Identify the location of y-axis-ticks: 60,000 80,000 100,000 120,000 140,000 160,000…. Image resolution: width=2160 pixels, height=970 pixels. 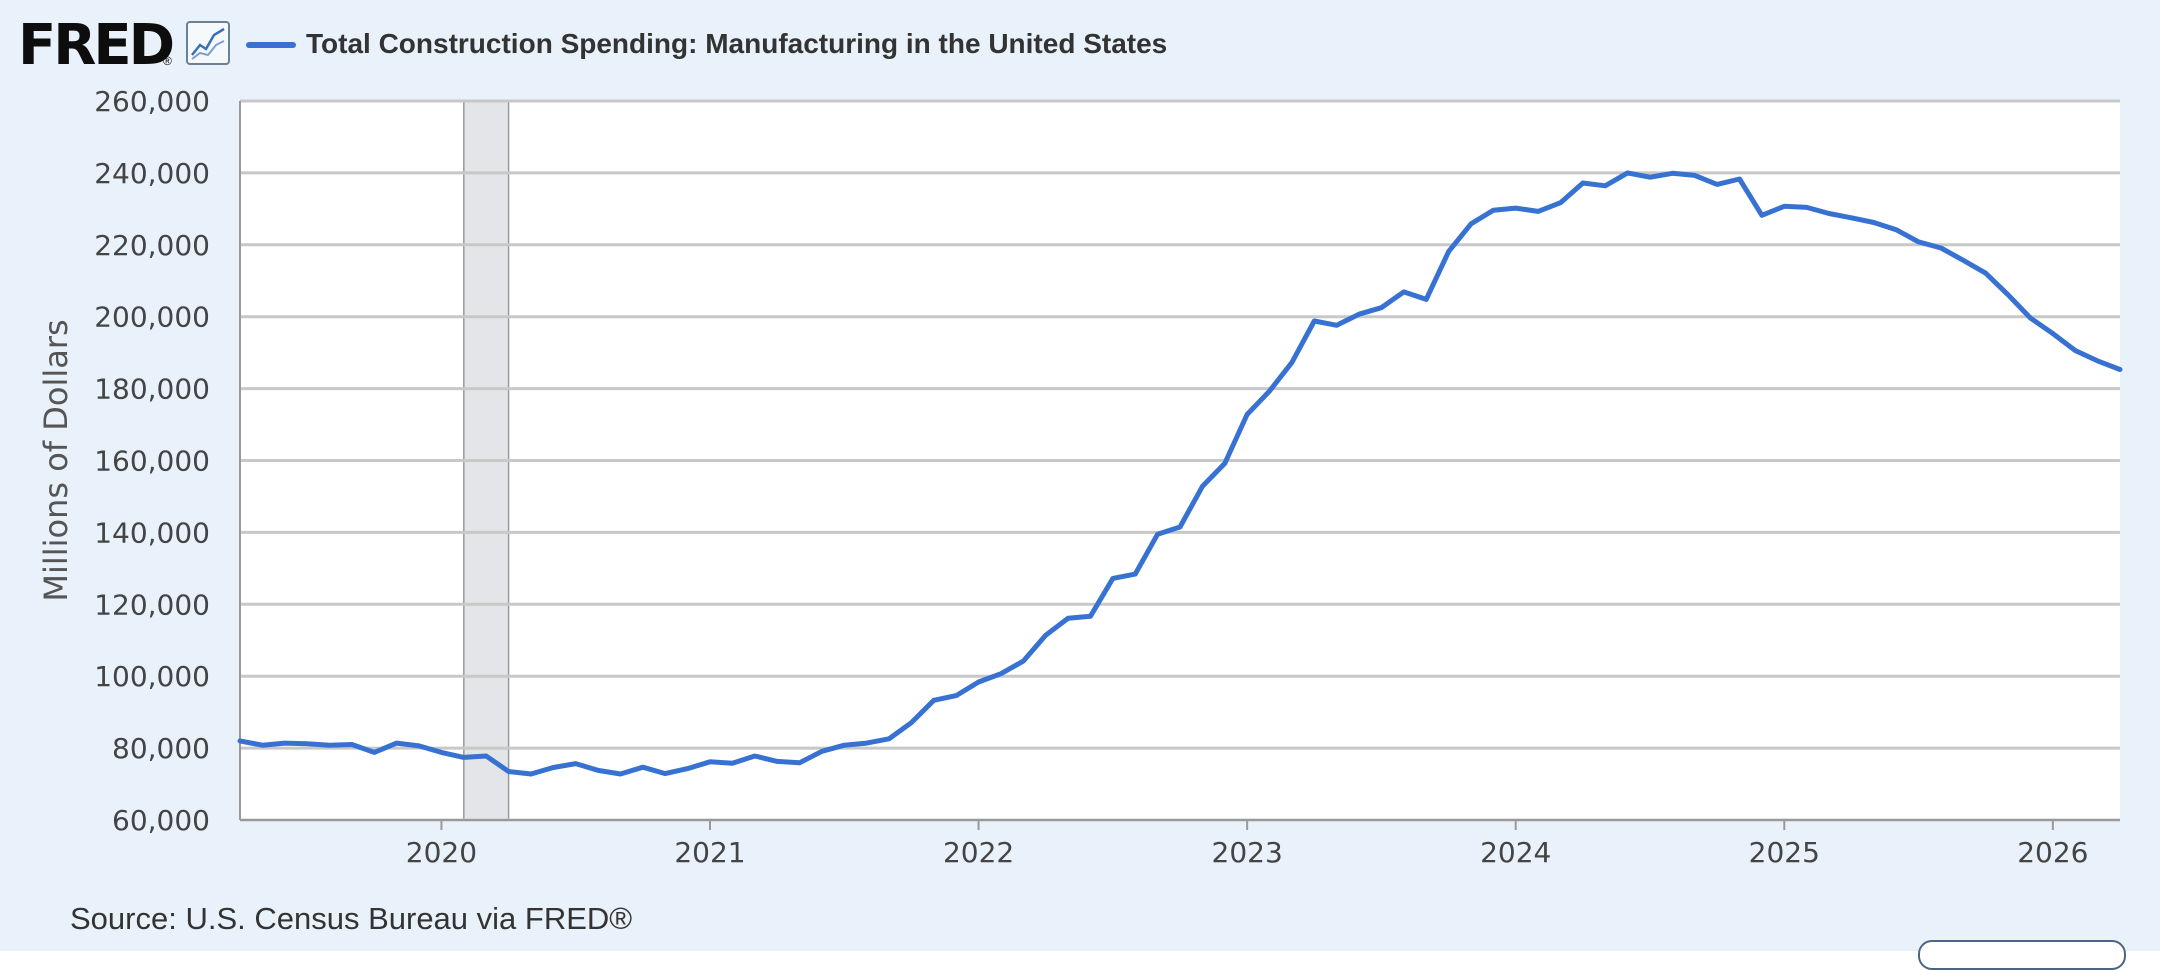
(152, 461).